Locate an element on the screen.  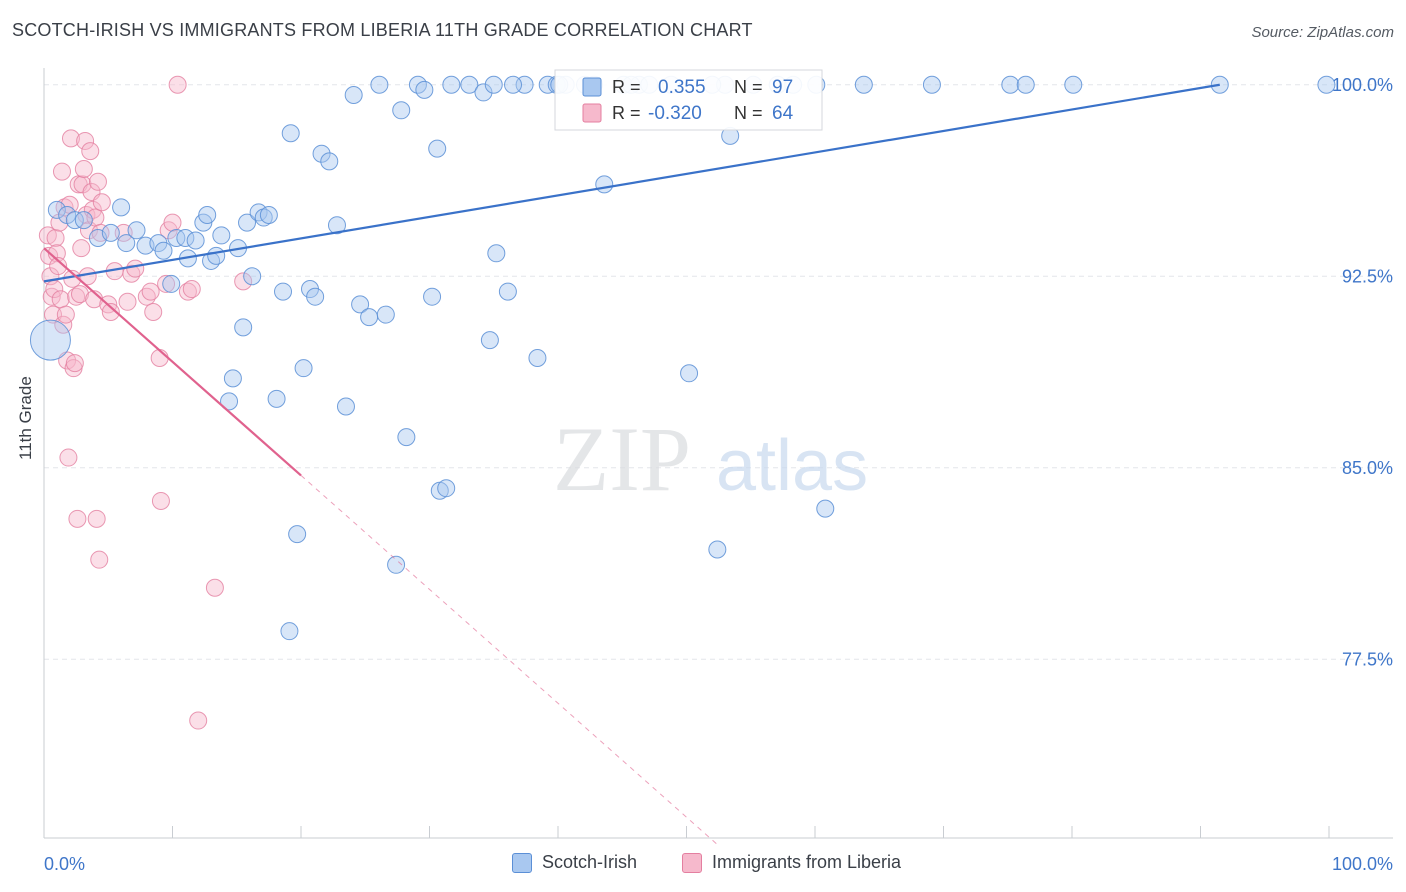
x-tick-labels: 0.0% 100.0% is located at coordinates (718, 864).